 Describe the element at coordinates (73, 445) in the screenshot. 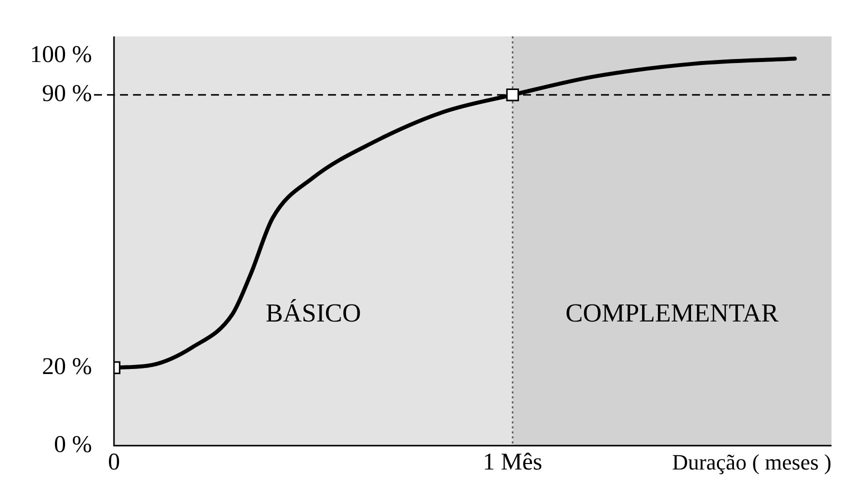

I see `y-tick-label: 0 %` at that location.